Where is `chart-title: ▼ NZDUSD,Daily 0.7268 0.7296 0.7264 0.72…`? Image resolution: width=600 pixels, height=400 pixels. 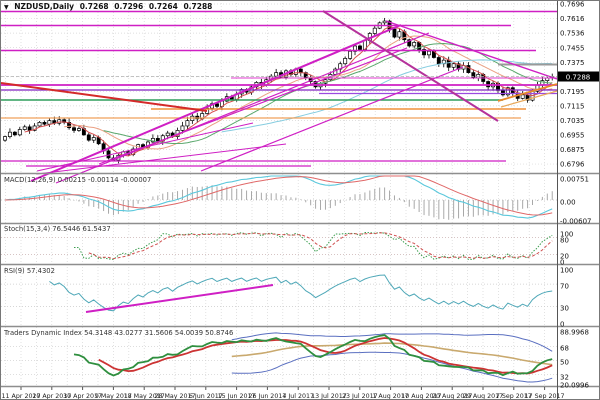 chart-title: ▼ NZDUSD,Daily 0.7268 0.7296 0.7264 0.72… is located at coordinates (109, 6).